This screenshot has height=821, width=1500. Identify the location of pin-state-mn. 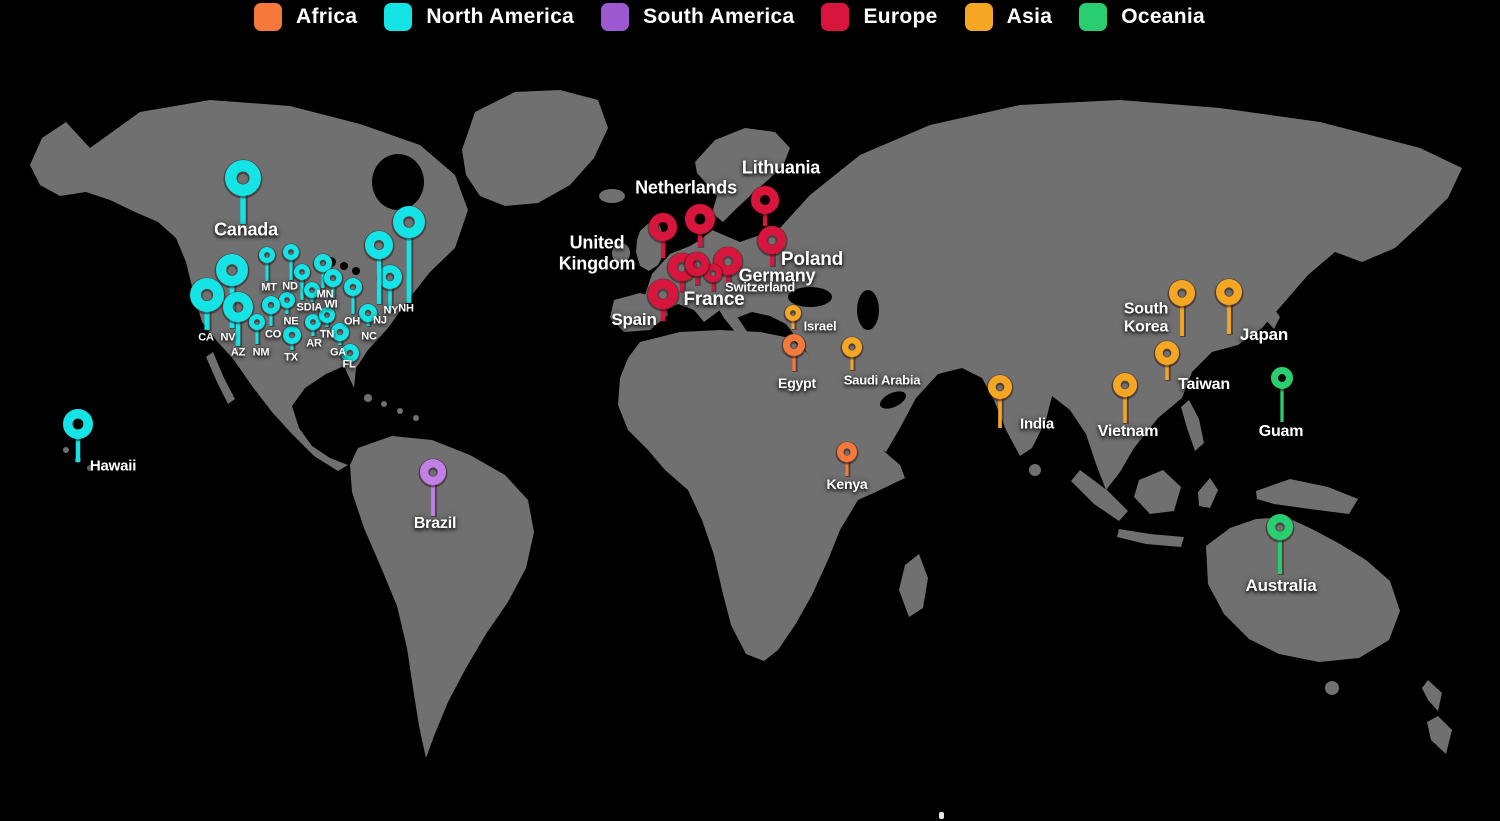
(323, 271).